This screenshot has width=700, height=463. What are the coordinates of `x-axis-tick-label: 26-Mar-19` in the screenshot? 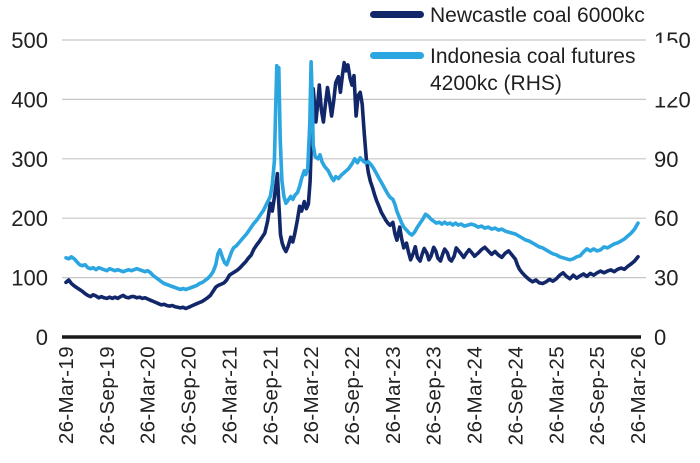 It's located at (66, 395).